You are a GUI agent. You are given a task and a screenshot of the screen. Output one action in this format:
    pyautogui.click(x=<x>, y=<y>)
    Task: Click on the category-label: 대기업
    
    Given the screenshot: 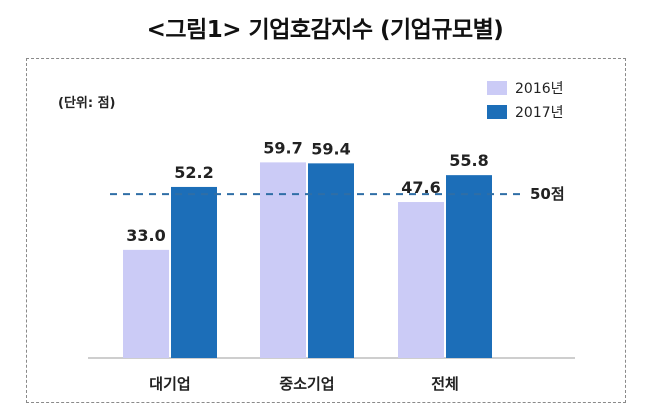 What is the action you would take?
    pyautogui.click(x=169, y=384)
    